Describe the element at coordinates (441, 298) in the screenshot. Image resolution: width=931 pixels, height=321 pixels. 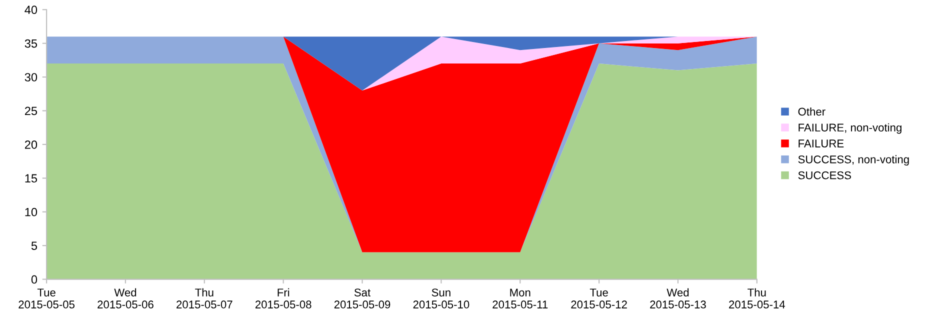
I see `x-tick-label: Sun 2015-05-10` at that location.